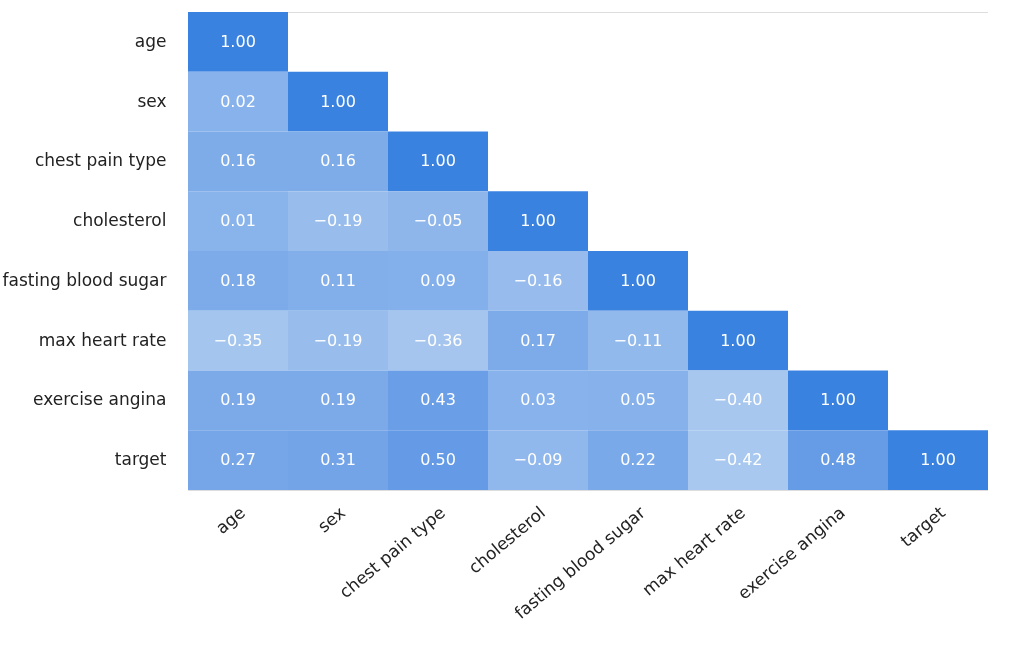  I want to click on data-label: 0.43, so click(438, 400).